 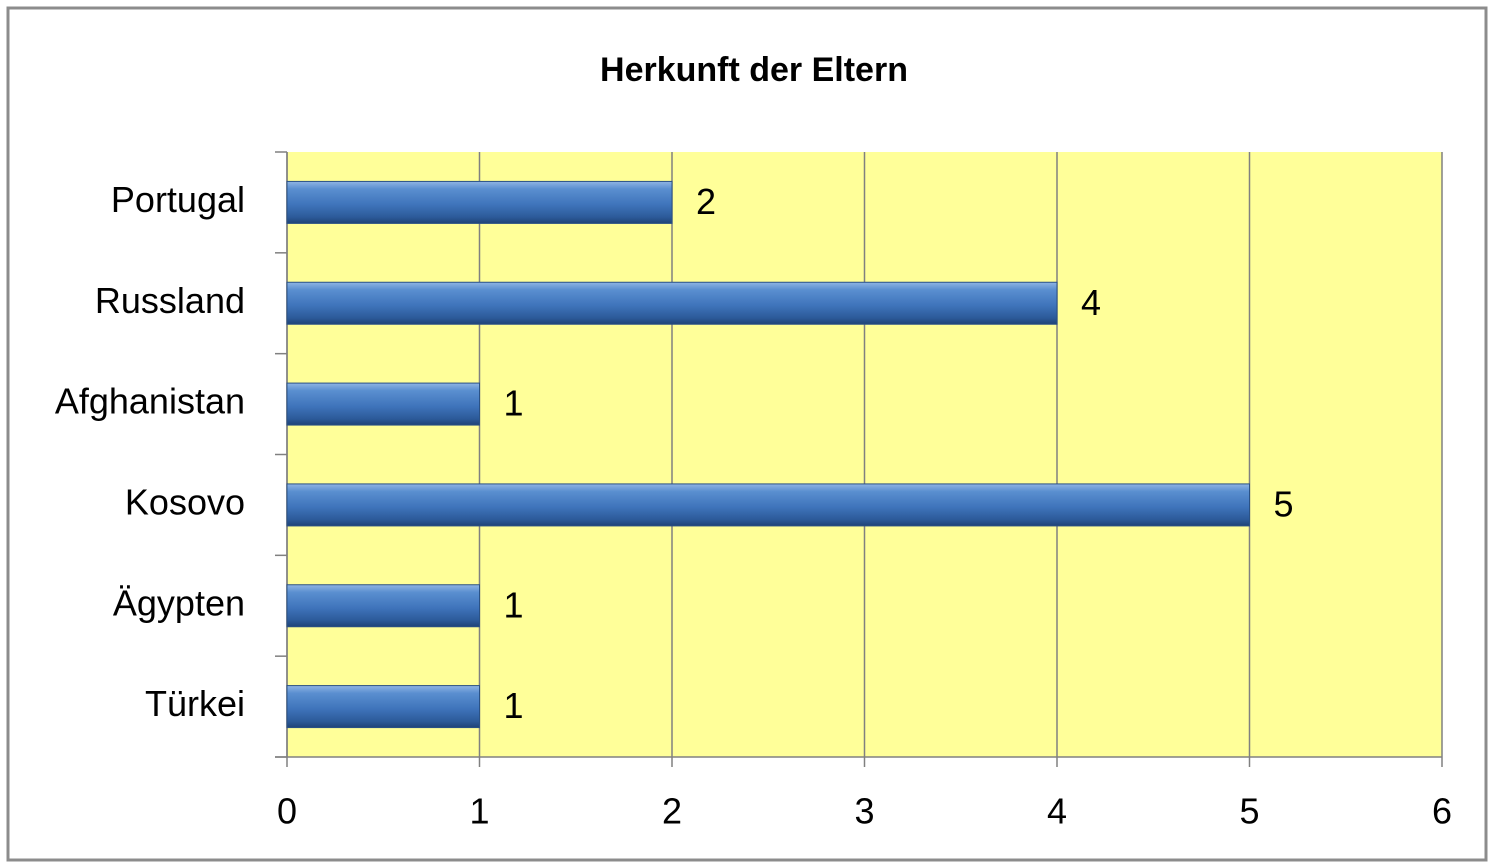 What do you see at coordinates (185, 501) in the screenshot?
I see `y-tick-label: Kosovo` at bounding box center [185, 501].